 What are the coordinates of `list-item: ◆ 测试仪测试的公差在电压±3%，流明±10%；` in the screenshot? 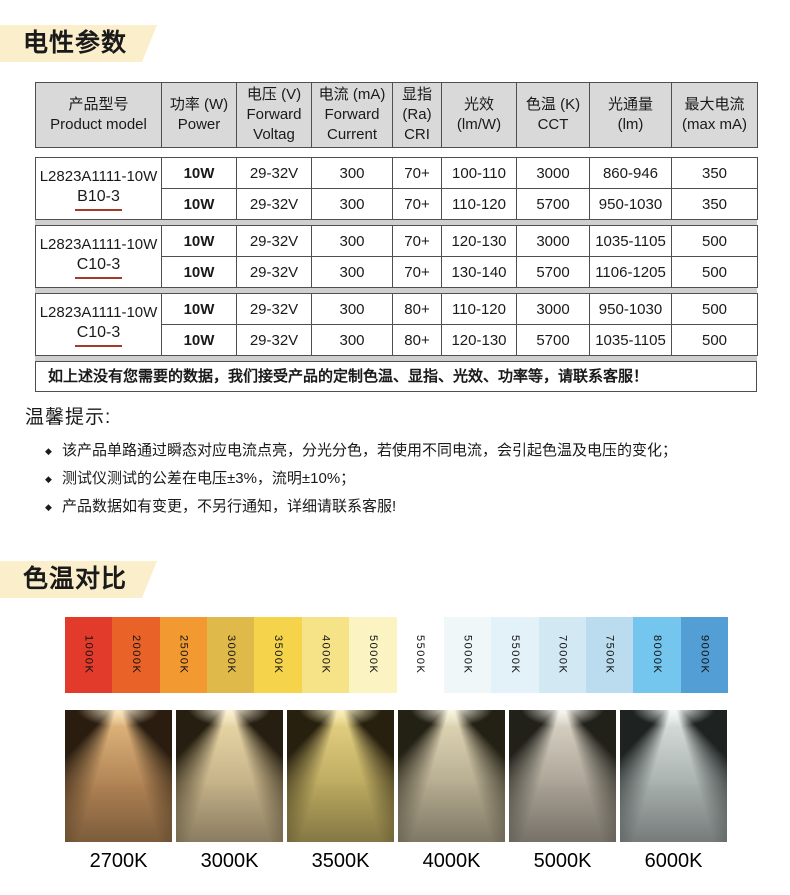 It's located at (407, 479).